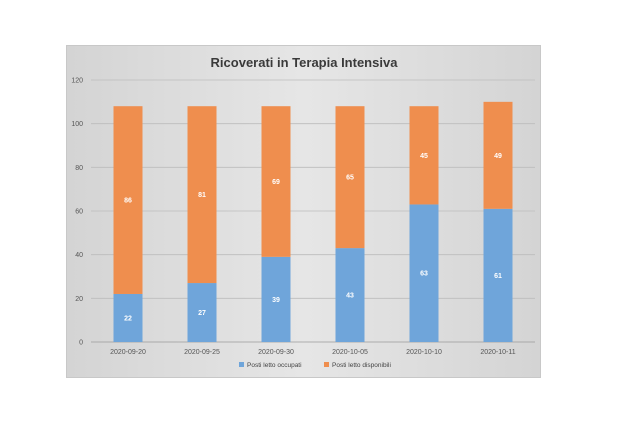 This screenshot has width=638, height=425. What do you see at coordinates (202, 352) in the screenshot?
I see `x-tick-label: 2020-09-25` at bounding box center [202, 352].